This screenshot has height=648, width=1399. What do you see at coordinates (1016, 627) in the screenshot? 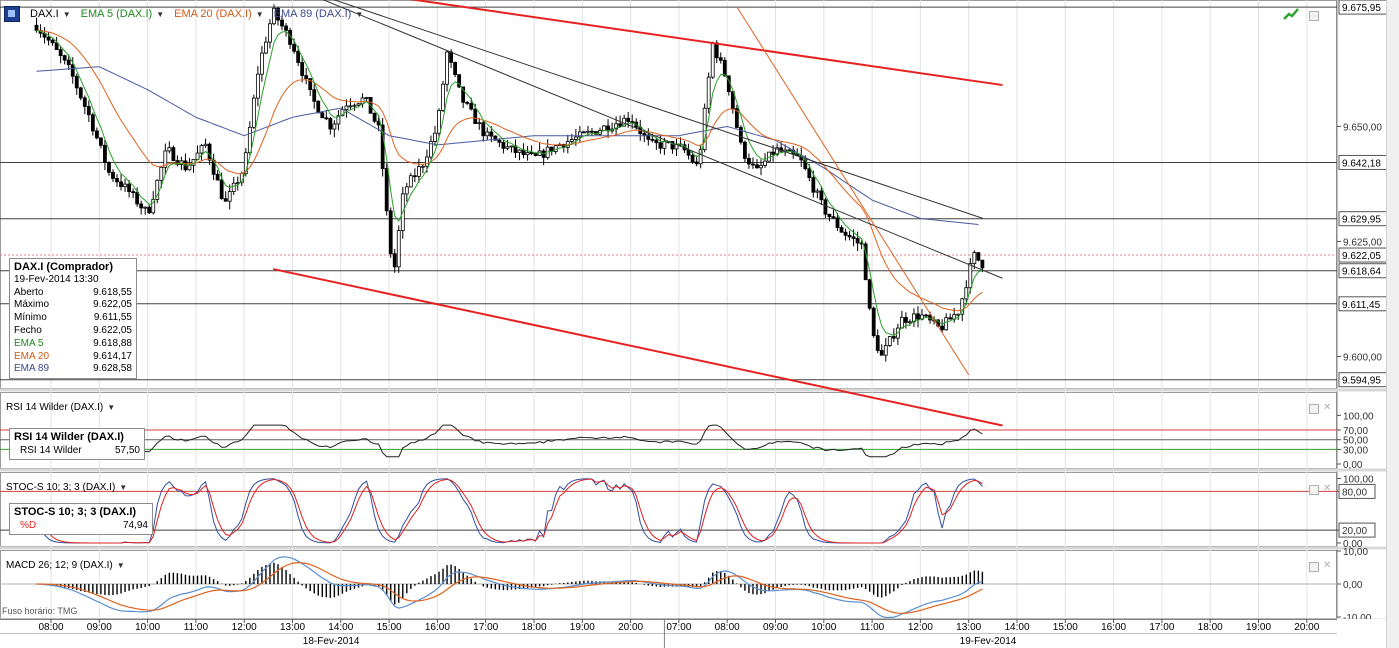
I see `x-tick-label: 14:00` at bounding box center [1016, 627].